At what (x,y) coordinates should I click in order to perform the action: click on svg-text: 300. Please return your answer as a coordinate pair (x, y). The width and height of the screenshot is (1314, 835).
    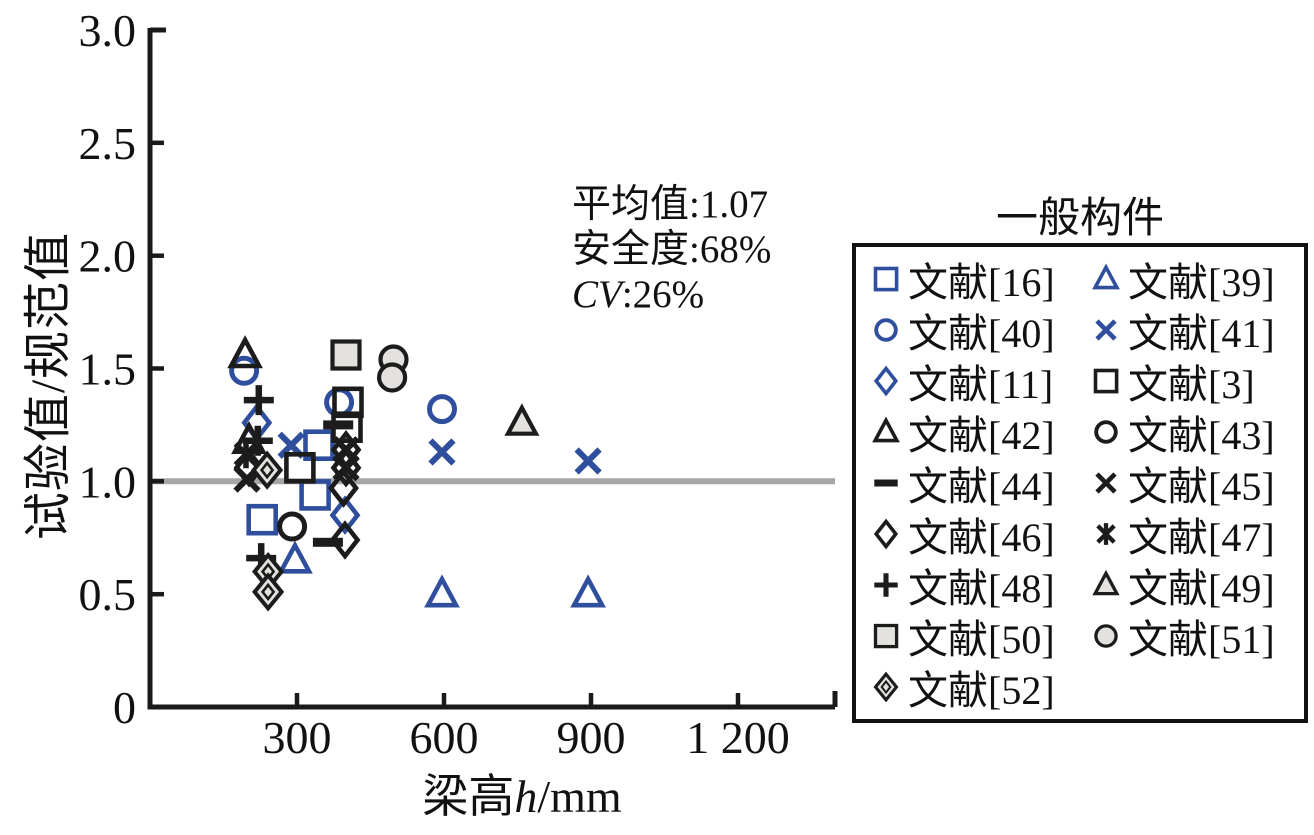
    Looking at the image, I should click on (297, 737).